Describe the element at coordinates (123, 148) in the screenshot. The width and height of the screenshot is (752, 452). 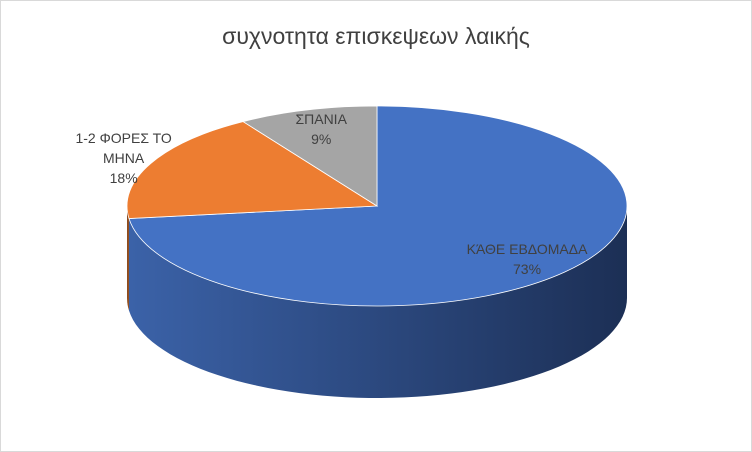
I see `category-label: 1-2 ΦΟΡΕΣ ΤΟ ΜΗΝΑ` at that location.